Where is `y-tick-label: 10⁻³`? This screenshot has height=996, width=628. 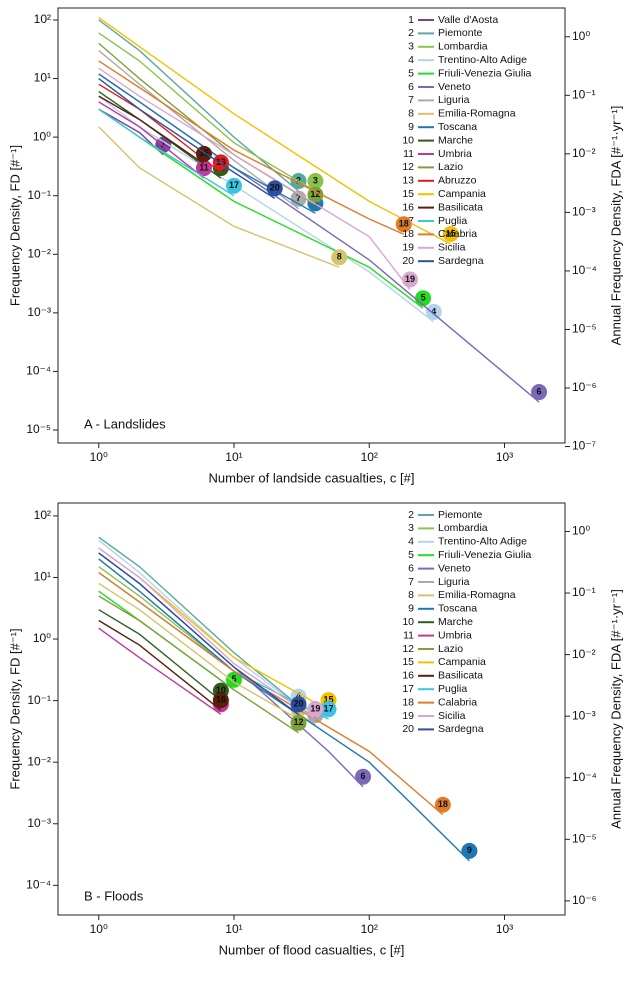
y-tick-label: 10⁻³ is located at coordinates (39, 312).